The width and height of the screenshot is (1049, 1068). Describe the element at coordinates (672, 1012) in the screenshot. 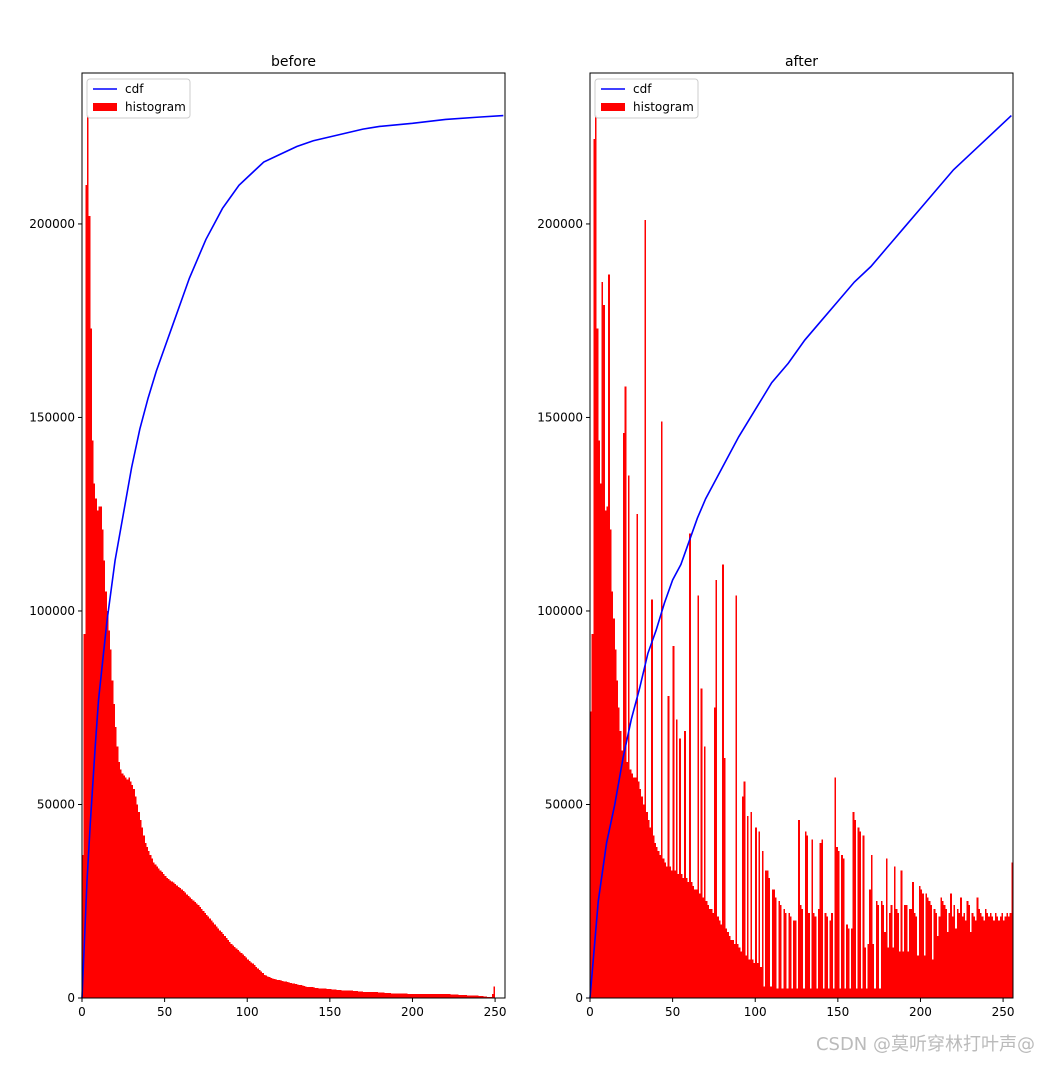

I see `x-tick-label: 50` at that location.